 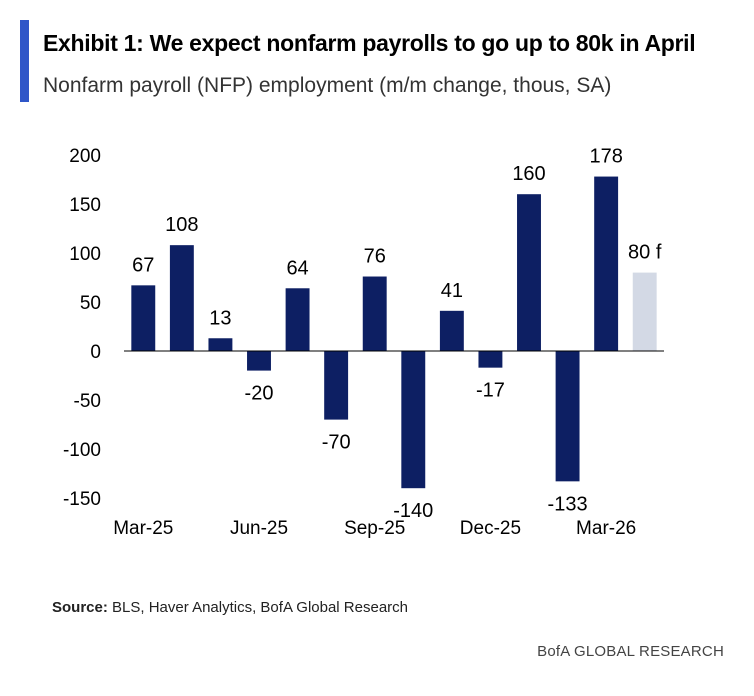 What do you see at coordinates (452, 291) in the screenshot?
I see `data-label: 41` at bounding box center [452, 291].